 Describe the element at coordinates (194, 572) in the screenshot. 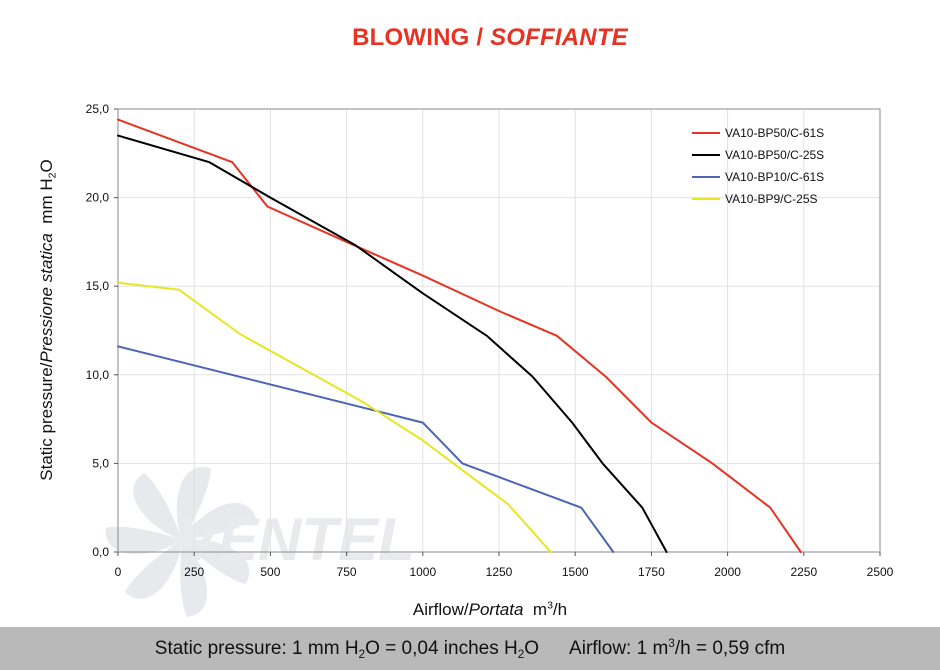

I see `x-tick-label: 250` at that location.